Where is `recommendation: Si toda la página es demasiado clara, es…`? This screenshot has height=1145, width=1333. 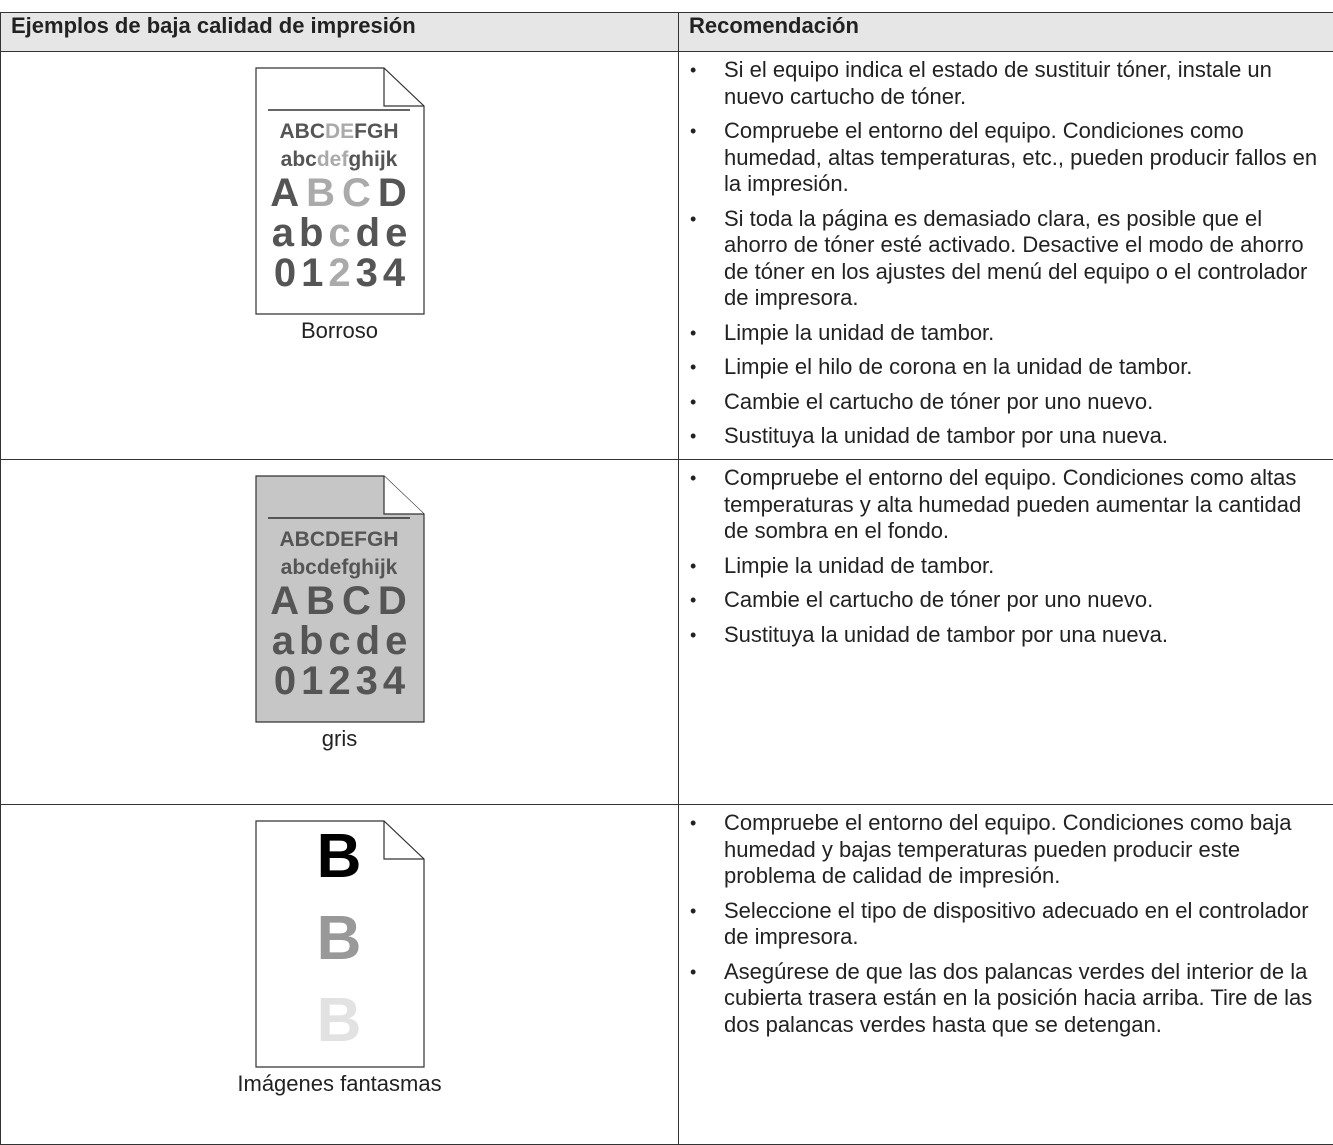 recommendation: Si toda la página es demasiado clara, es… is located at coordinates (1002, 259).